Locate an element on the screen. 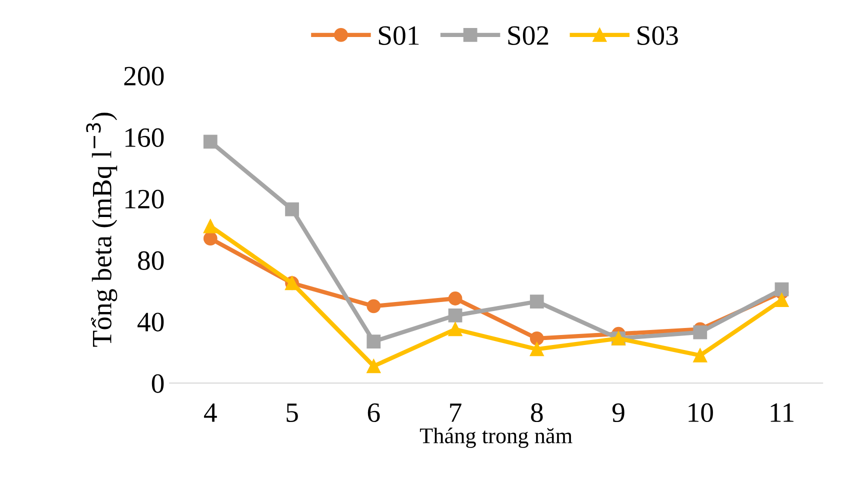  x-tick-label: 4 is located at coordinates (210, 412).